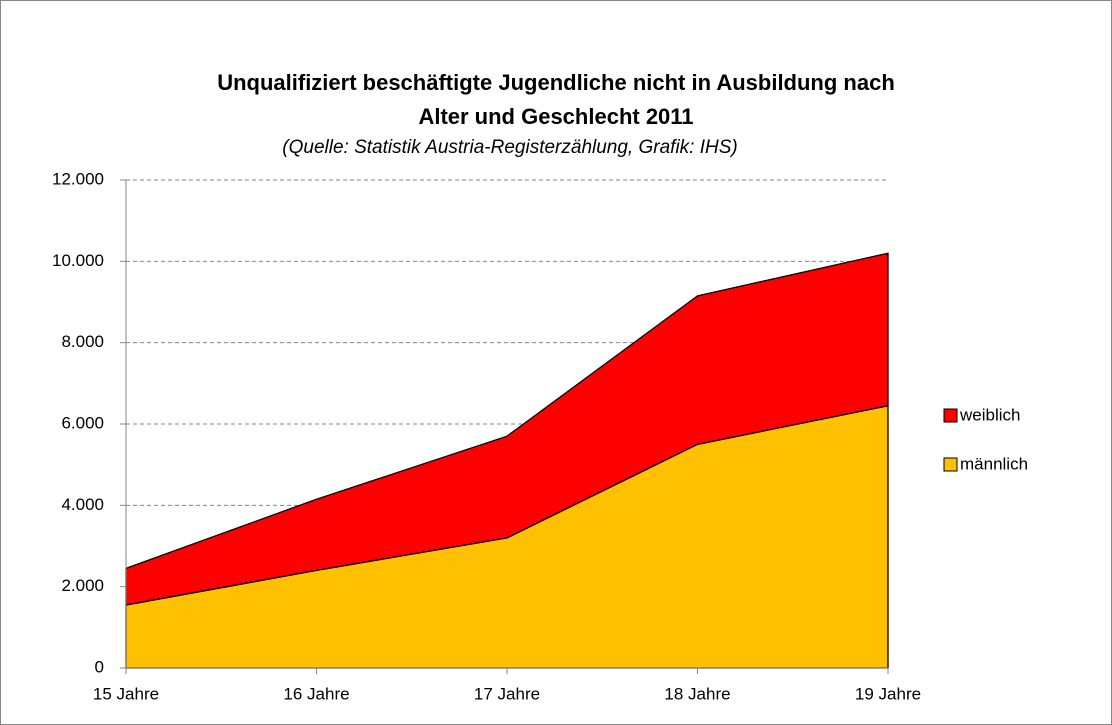  I want to click on x-tick-label: 19 Jahre, so click(888, 693).